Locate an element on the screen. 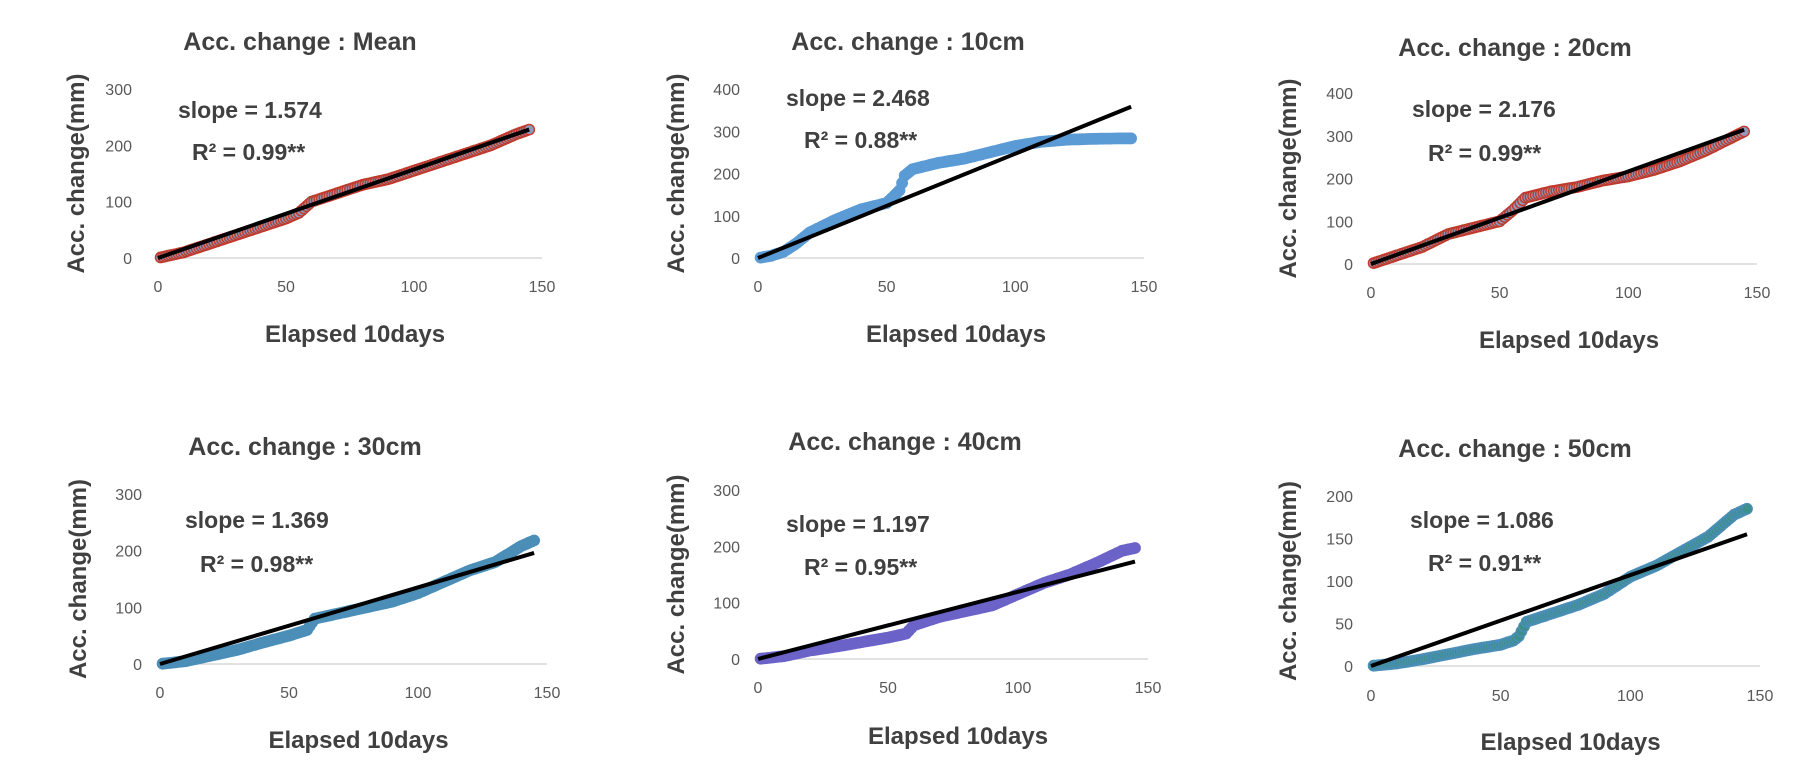 The width and height of the screenshot is (1808, 779). y-tick-label: 50 is located at coordinates (1344, 625).